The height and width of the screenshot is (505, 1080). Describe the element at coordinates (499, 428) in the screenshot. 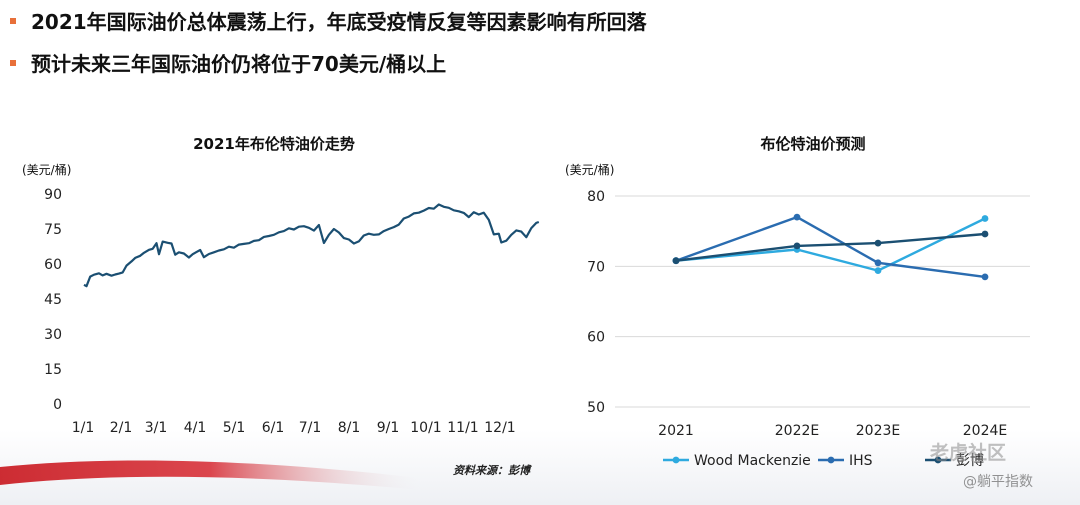

I see `chart1-x-tick-label: 12/1` at that location.